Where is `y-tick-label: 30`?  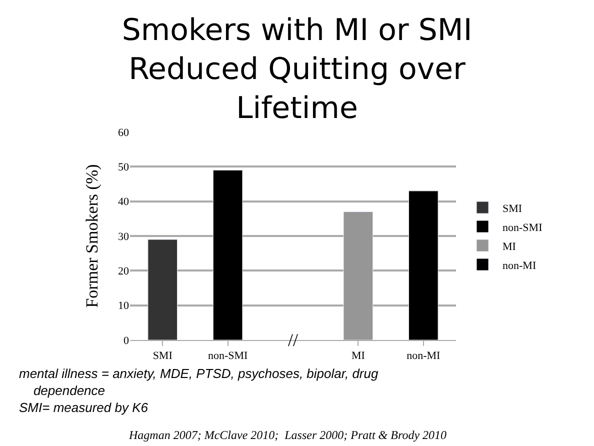 y-tick-label: 30 is located at coordinates (124, 236).